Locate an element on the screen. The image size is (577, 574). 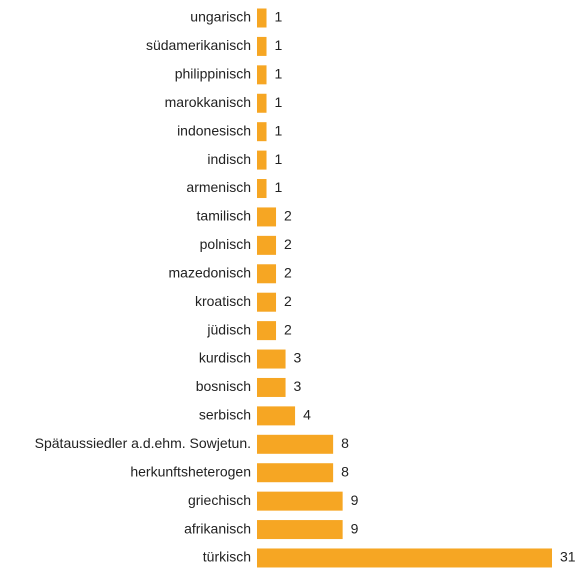
category-label: indonesisch is located at coordinates (214, 130).